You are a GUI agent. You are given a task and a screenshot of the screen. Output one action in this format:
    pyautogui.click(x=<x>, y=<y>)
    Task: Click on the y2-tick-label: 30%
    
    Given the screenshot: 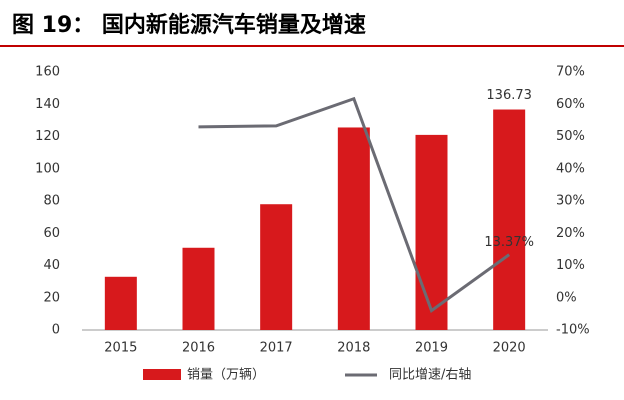 What is the action you would take?
    pyautogui.click(x=570, y=201)
    